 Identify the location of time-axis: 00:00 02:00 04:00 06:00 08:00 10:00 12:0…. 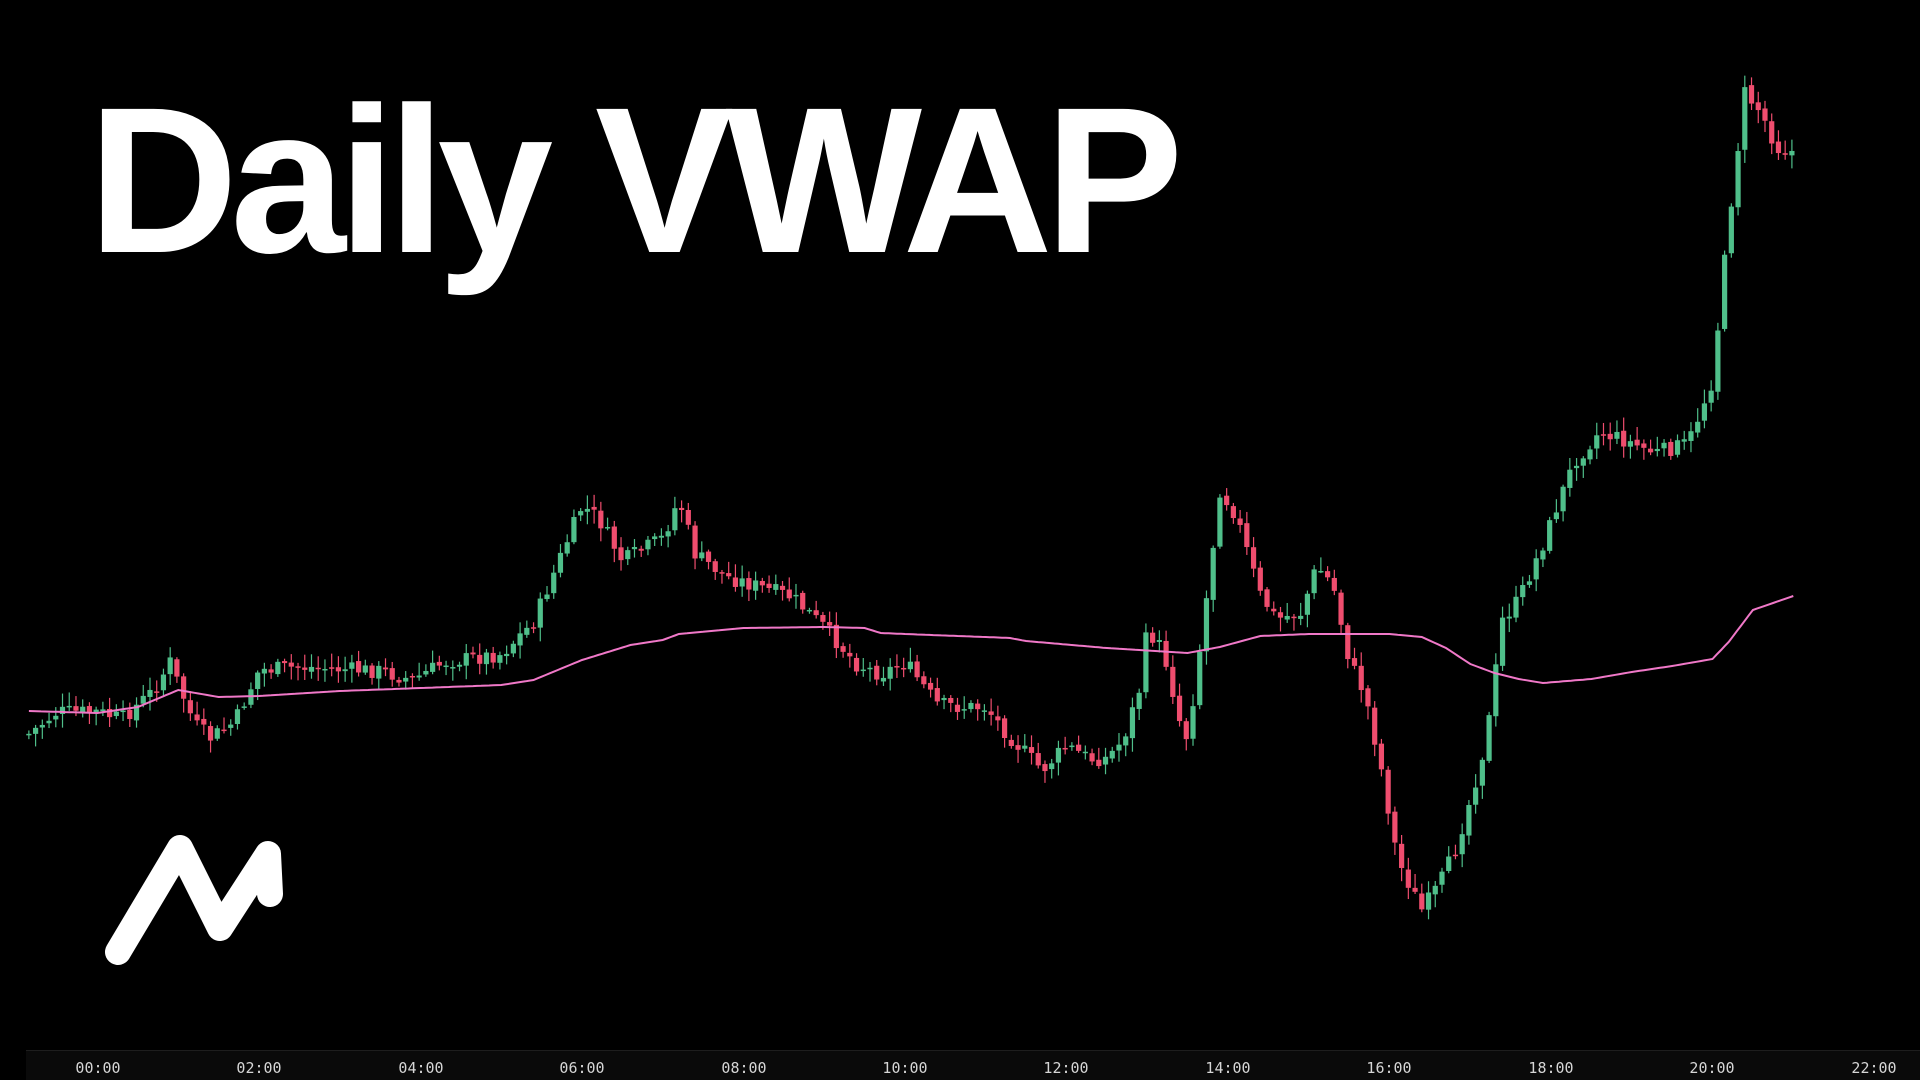
(973, 1065).